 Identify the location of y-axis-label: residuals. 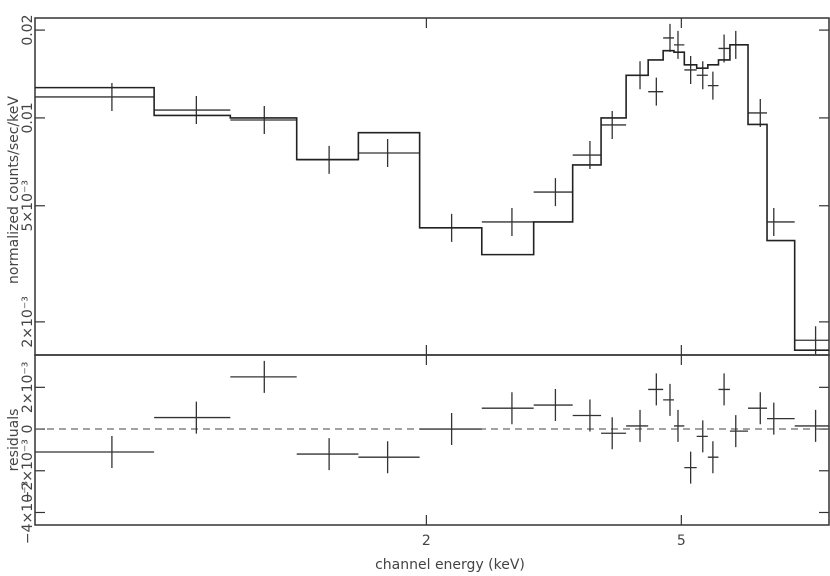
(14, 440).